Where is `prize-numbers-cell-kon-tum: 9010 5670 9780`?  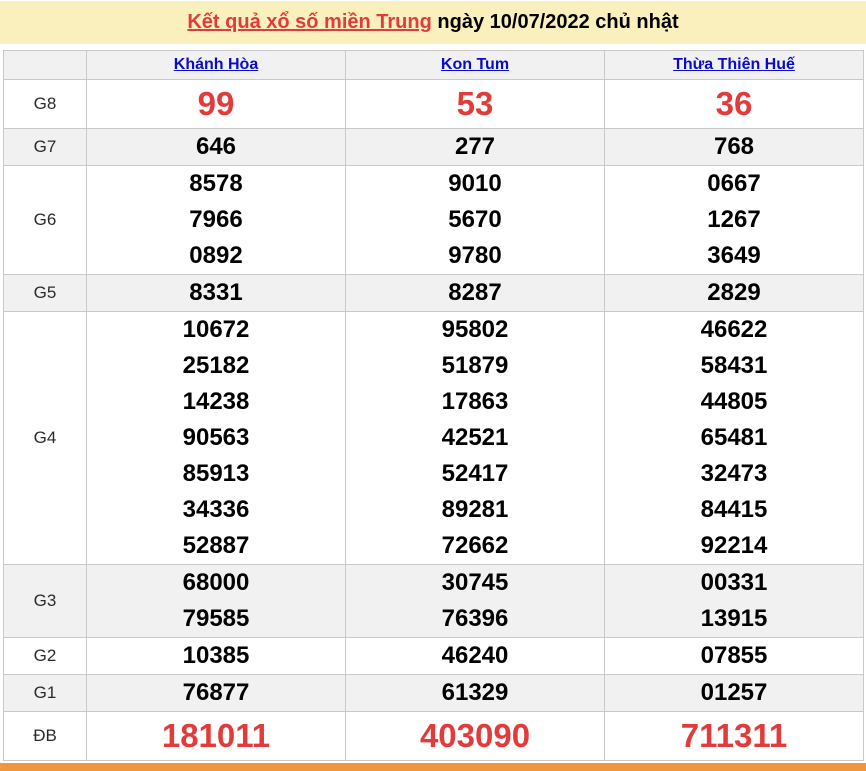
prize-numbers-cell-kon-tum: 9010 5670 9780 is located at coordinates (475, 220).